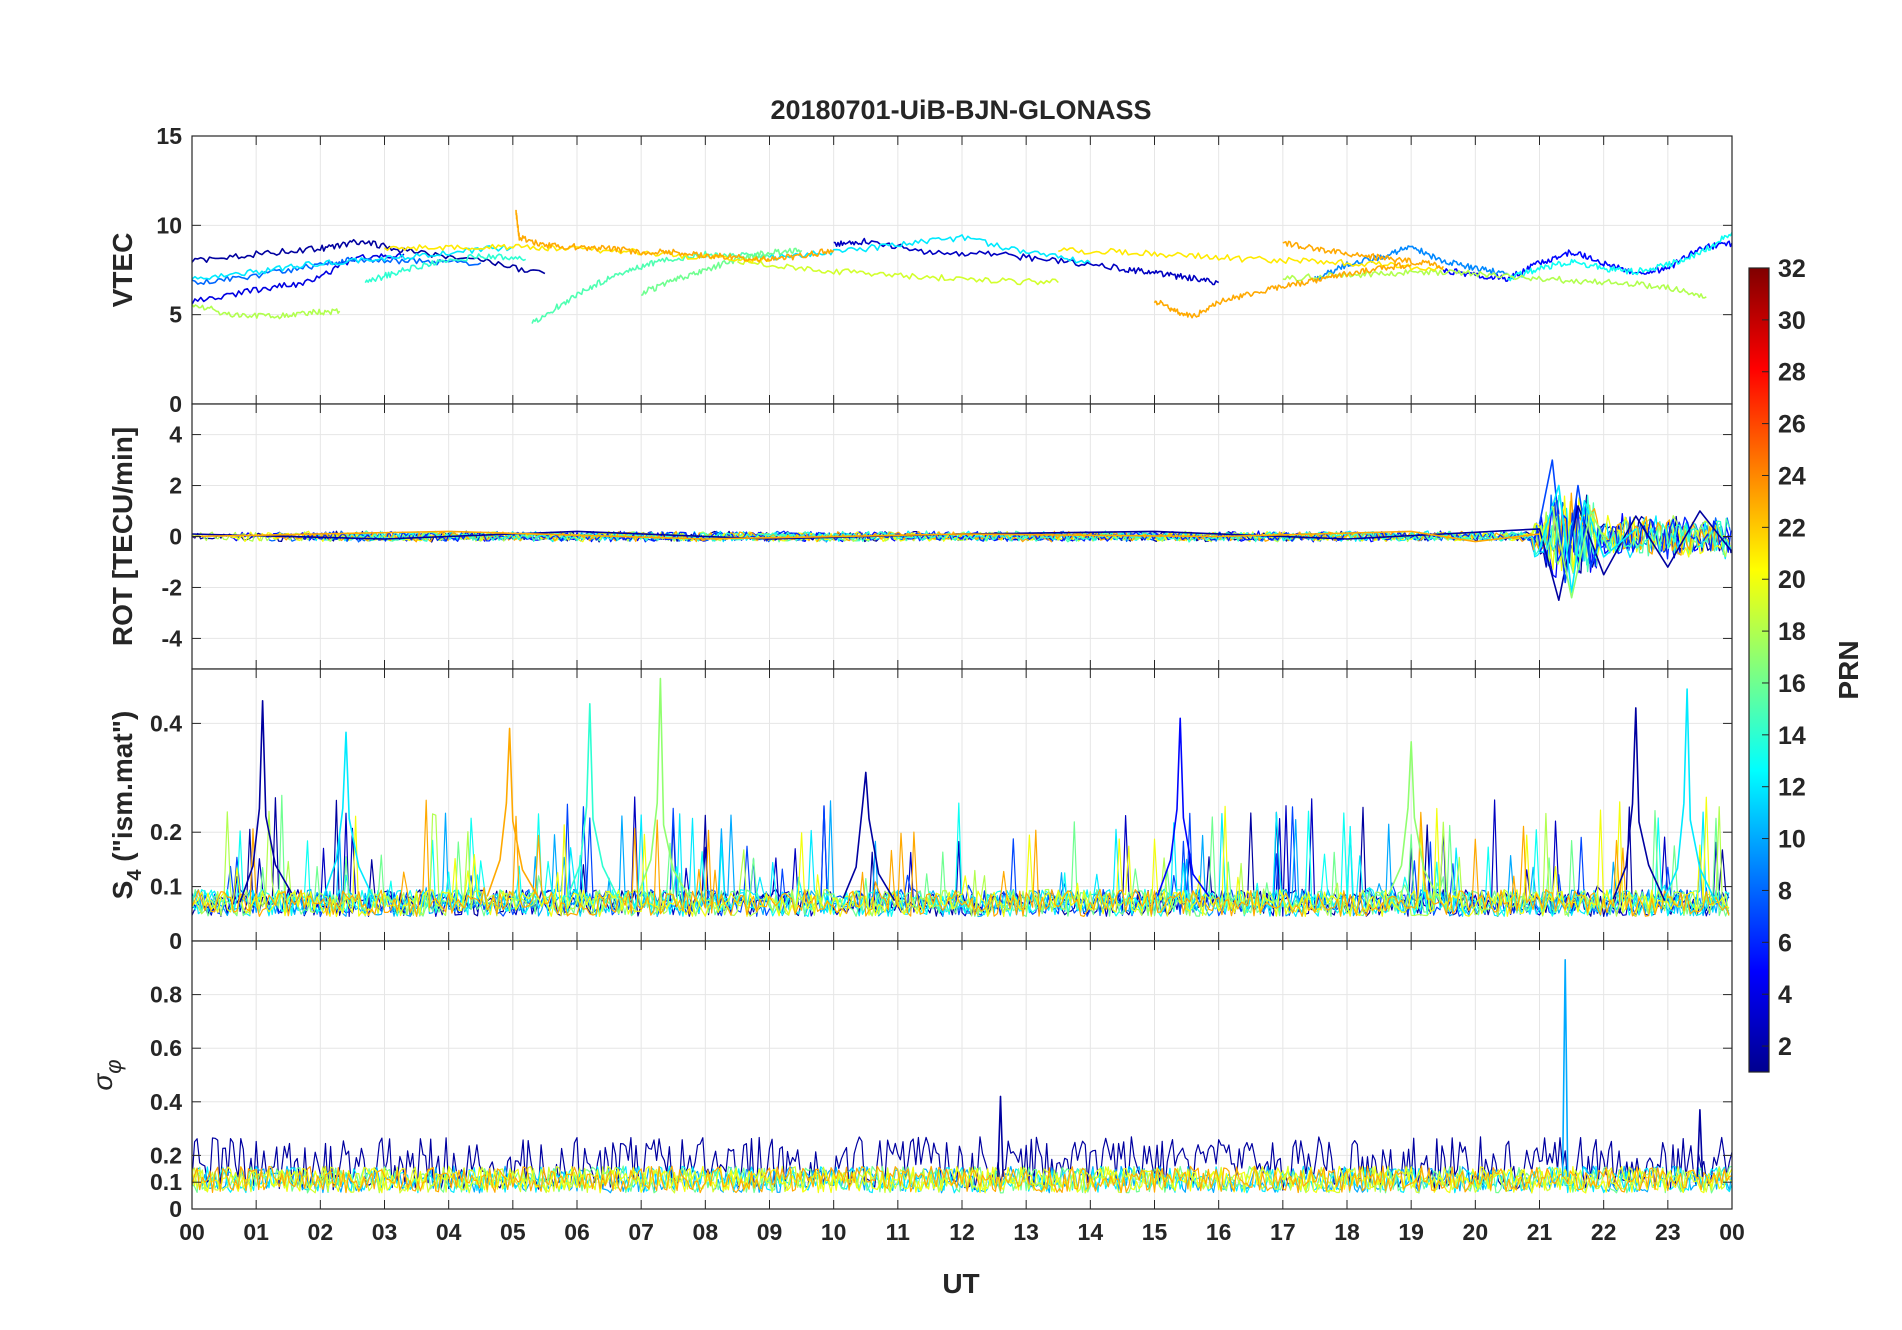  I want to click on x-tick-label: 09, so click(770, 1232).